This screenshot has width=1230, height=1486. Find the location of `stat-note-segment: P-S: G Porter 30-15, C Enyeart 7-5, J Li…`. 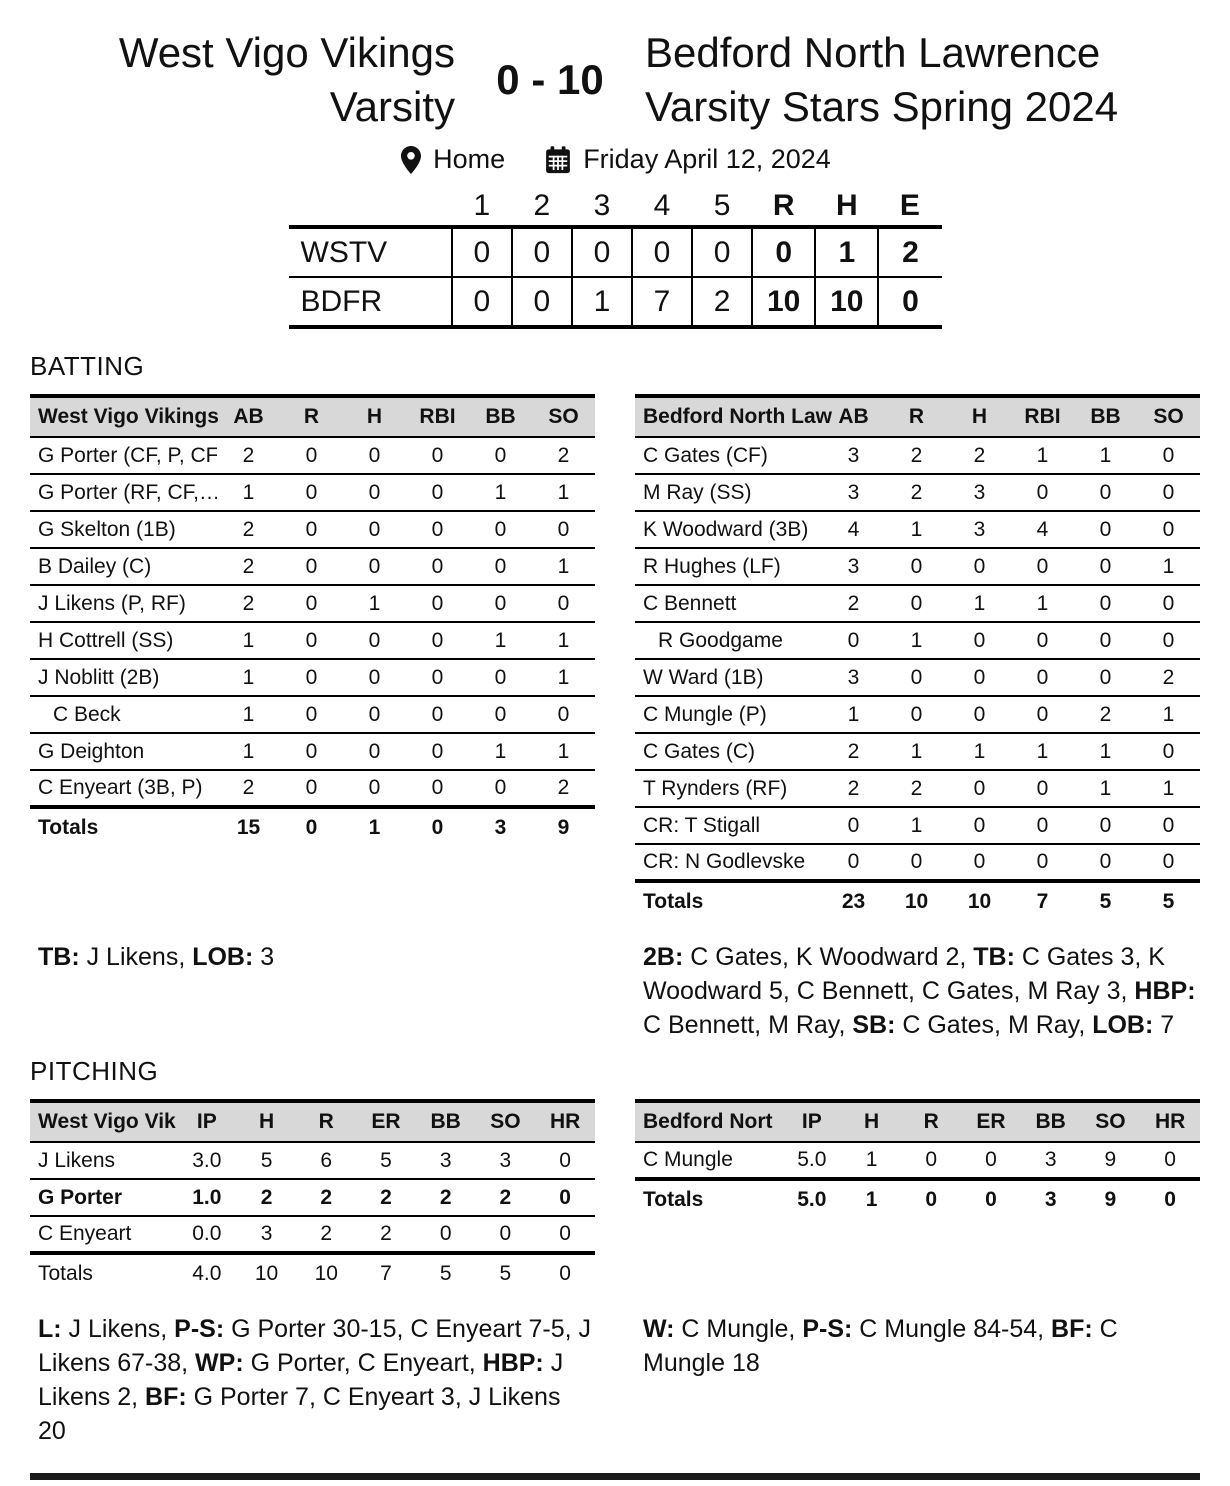

stat-note-segment: P-S: G Porter 30-15, C Enyeart 7-5, J Li… is located at coordinates (314, 1346).